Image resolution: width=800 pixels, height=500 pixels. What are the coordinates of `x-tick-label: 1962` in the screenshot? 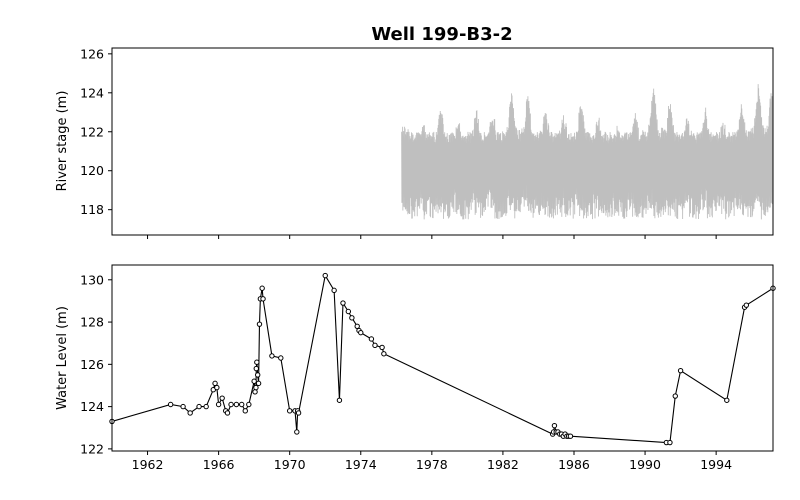 It's located at (148, 464).